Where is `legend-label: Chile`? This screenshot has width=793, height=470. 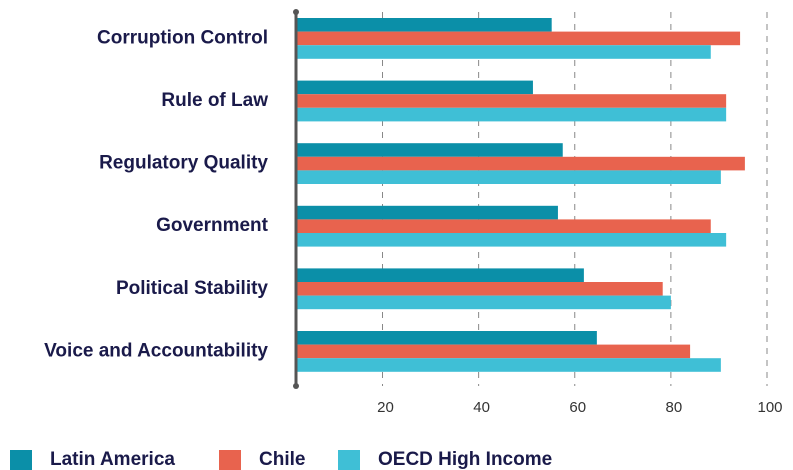
legend-label: Chile is located at coordinates (282, 459).